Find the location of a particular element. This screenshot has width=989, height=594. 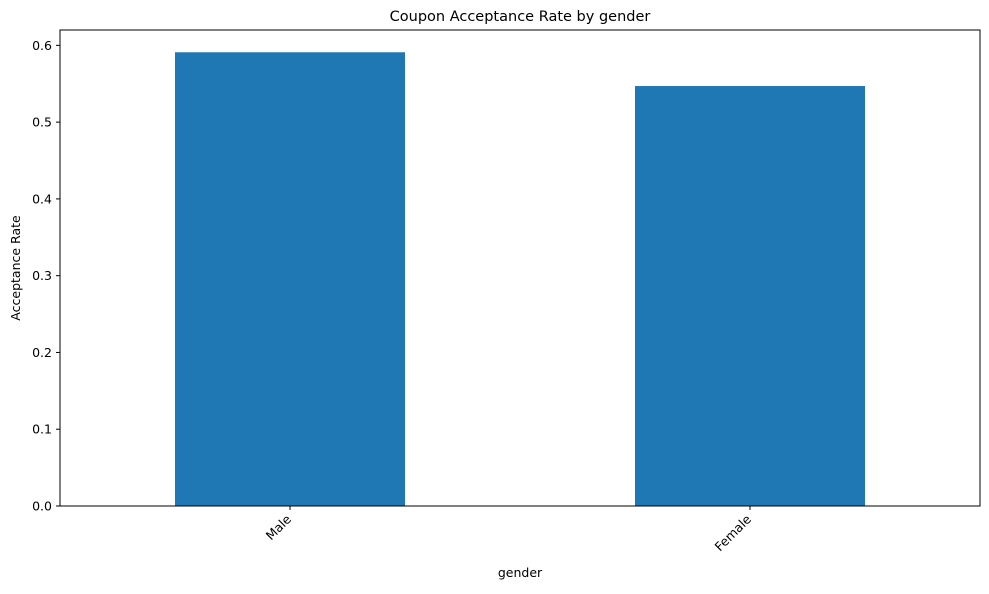

y-axis: 0.0 0.1 0.2 0.3 0.4 0.5 0.6 is located at coordinates (46, 276).